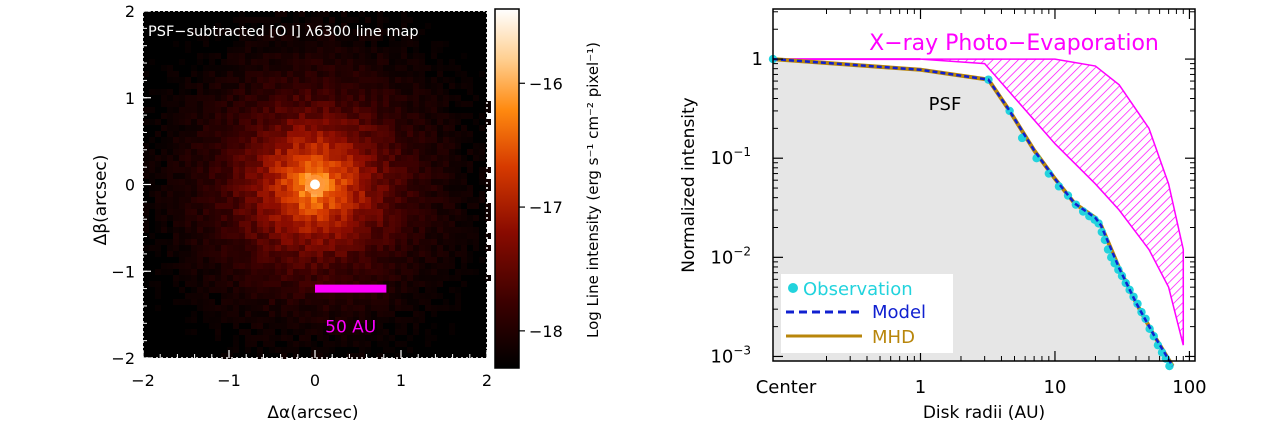  I want to click on xray-label: X−ray Photo−Evaporation, so click(1014, 43).